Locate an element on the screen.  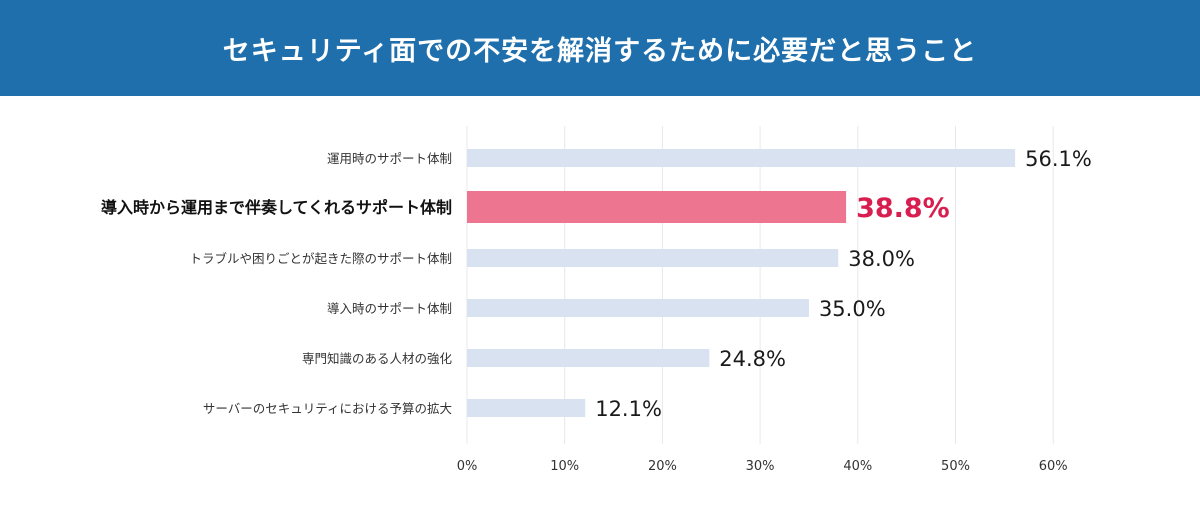
category-label: 運用時のサポート体制 is located at coordinates (389, 158).